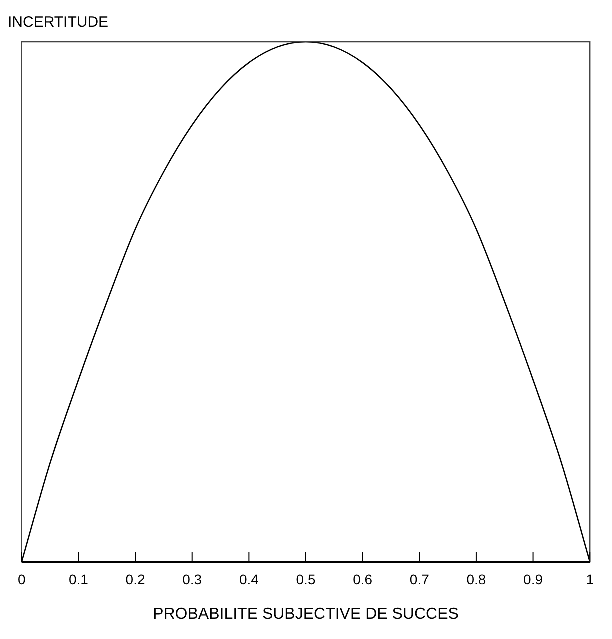  What do you see at coordinates (249, 579) in the screenshot?
I see `x-tick-label: 0.4` at bounding box center [249, 579].